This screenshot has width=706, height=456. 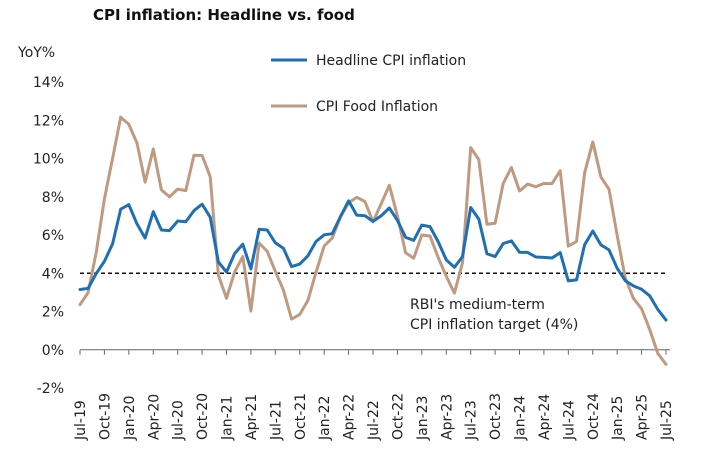 I want to click on legend-label: CPI Food Inflation, so click(x=377, y=107).